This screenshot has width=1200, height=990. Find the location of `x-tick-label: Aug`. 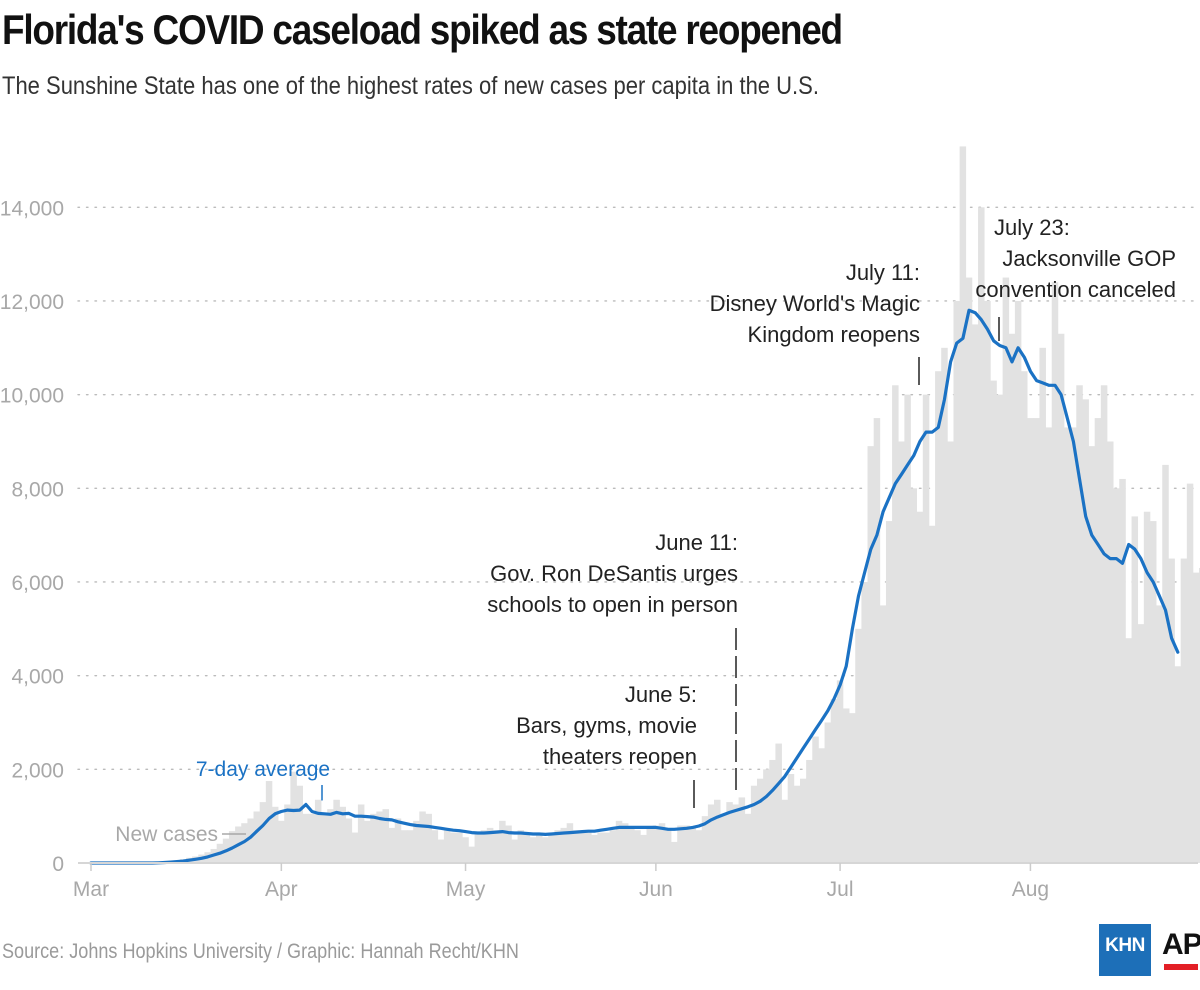

x-tick-label: Aug is located at coordinates (1030, 889).